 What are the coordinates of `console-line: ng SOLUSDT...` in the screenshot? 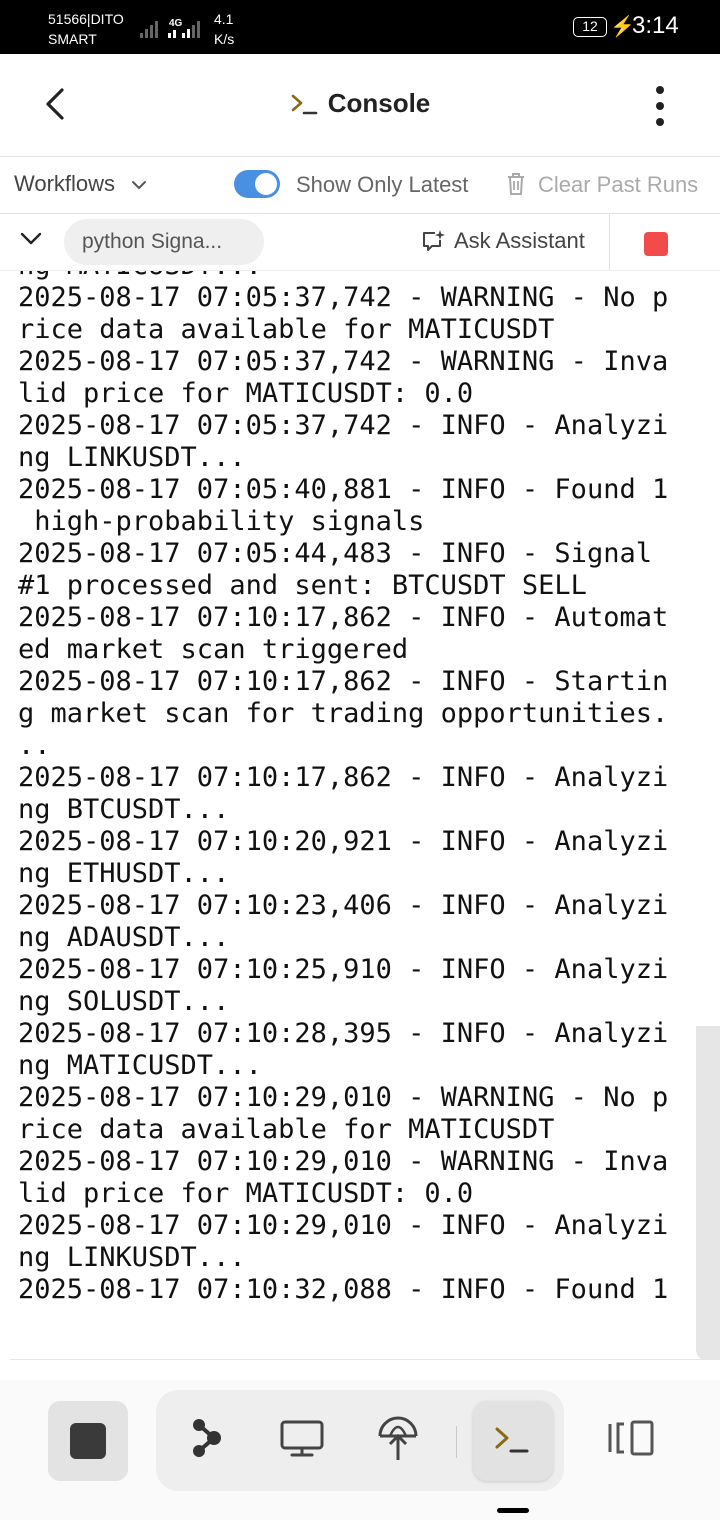 It's located at (124, 1001).